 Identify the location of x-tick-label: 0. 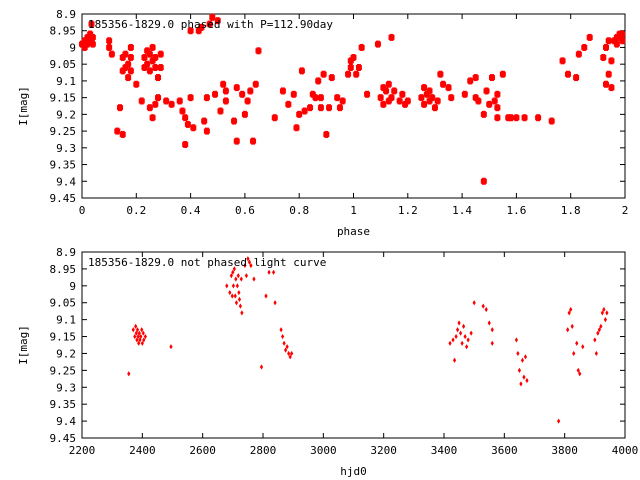
(82, 210).